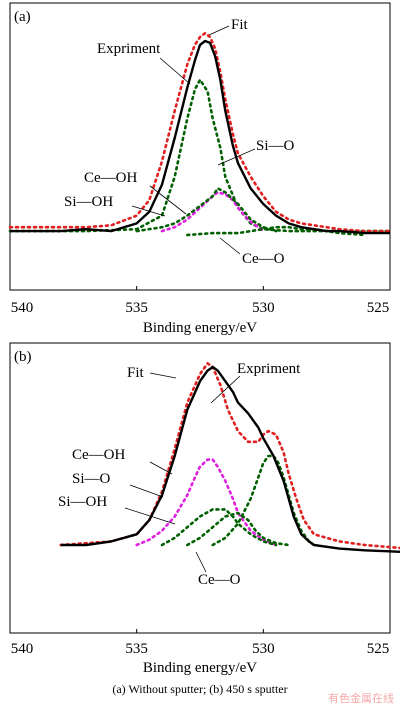  I want to click on annot-b-expriment: Expriment, so click(269, 369).